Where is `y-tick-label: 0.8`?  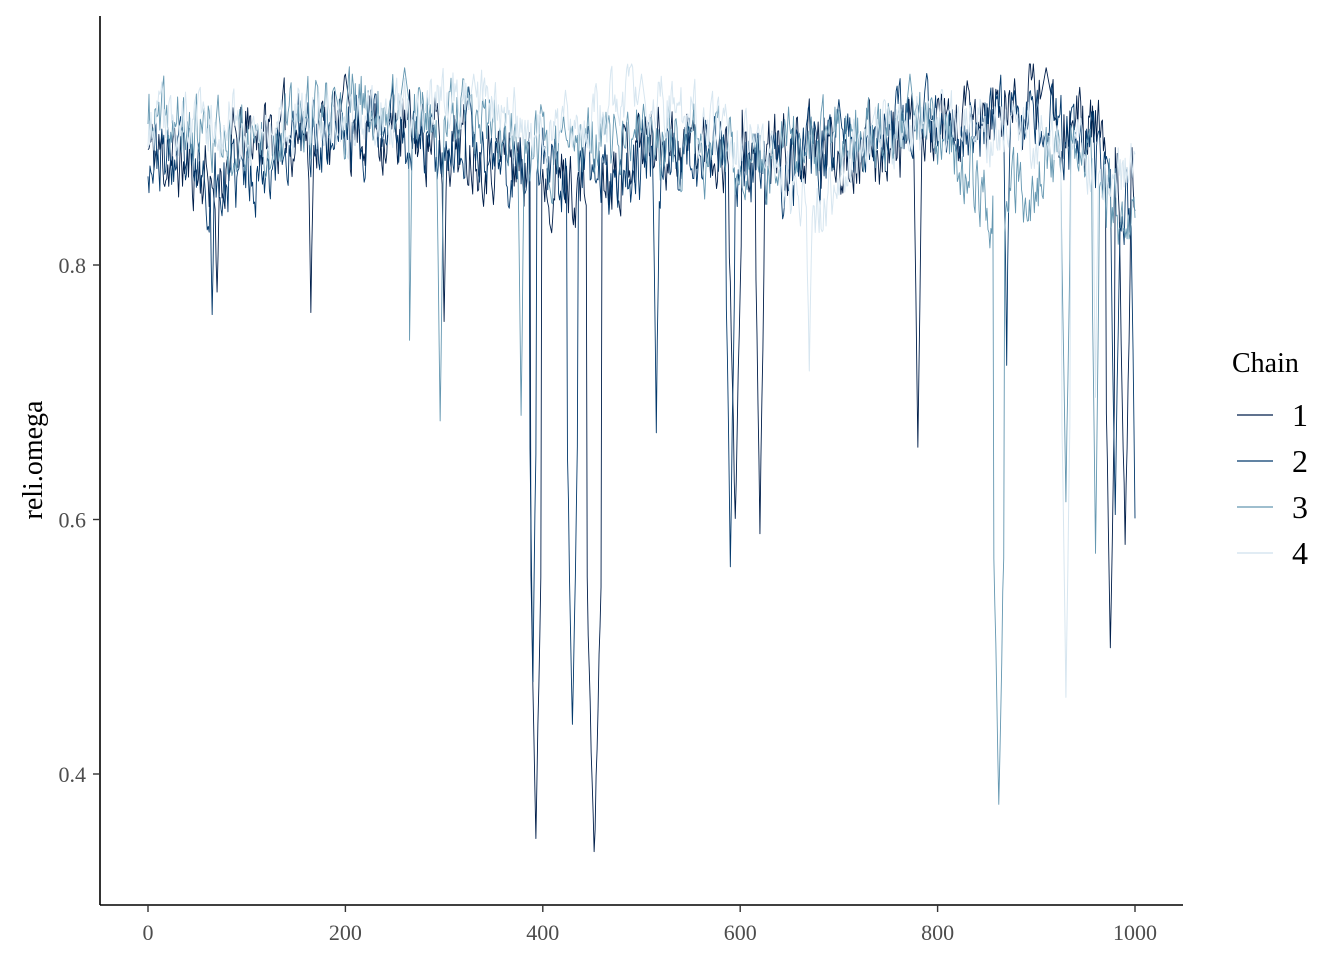 y-tick-label: 0.8 is located at coordinates (73, 265).